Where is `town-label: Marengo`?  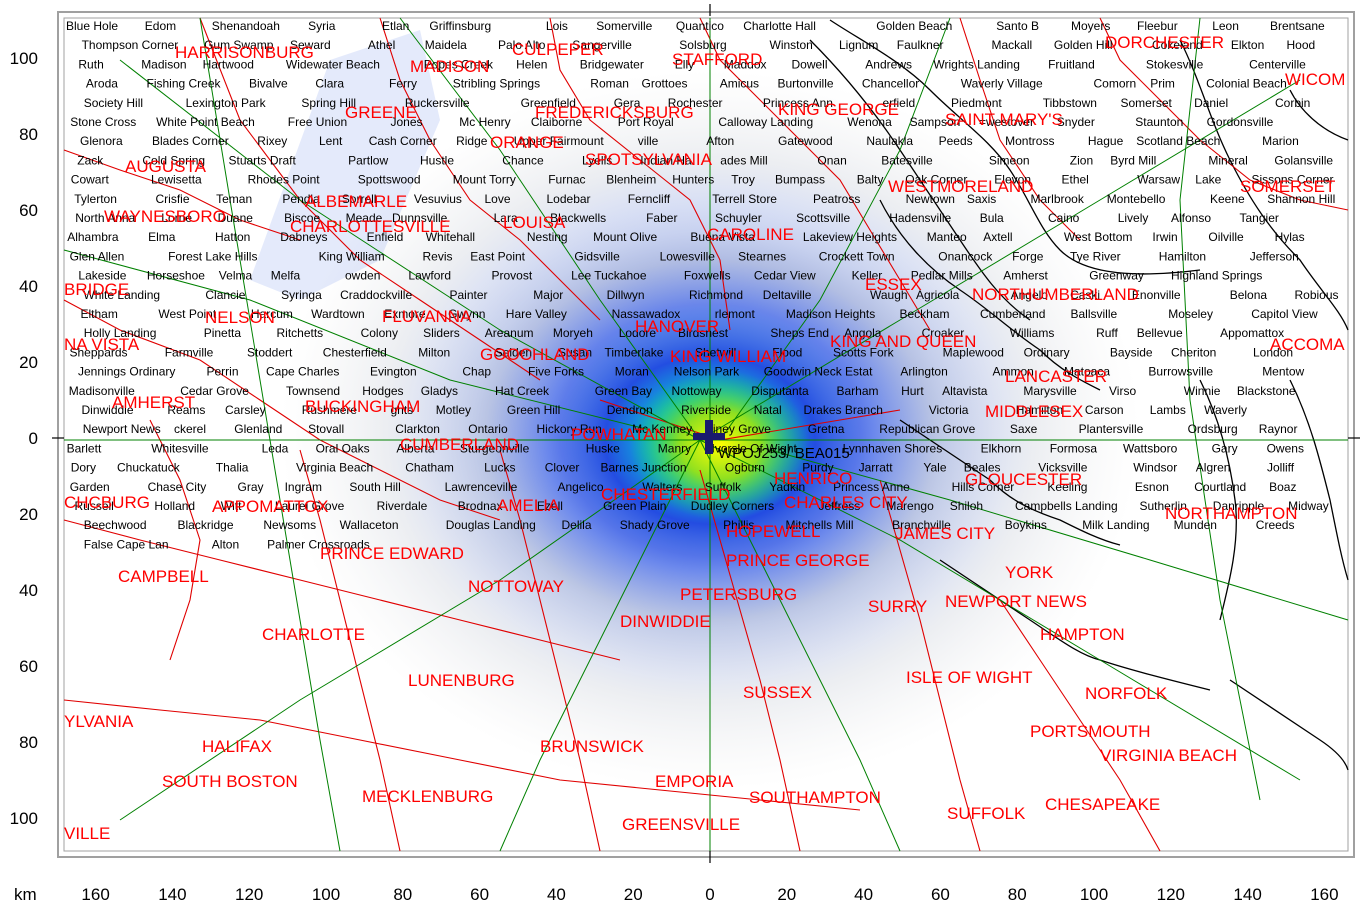
town-label: Marengo is located at coordinates (910, 506).